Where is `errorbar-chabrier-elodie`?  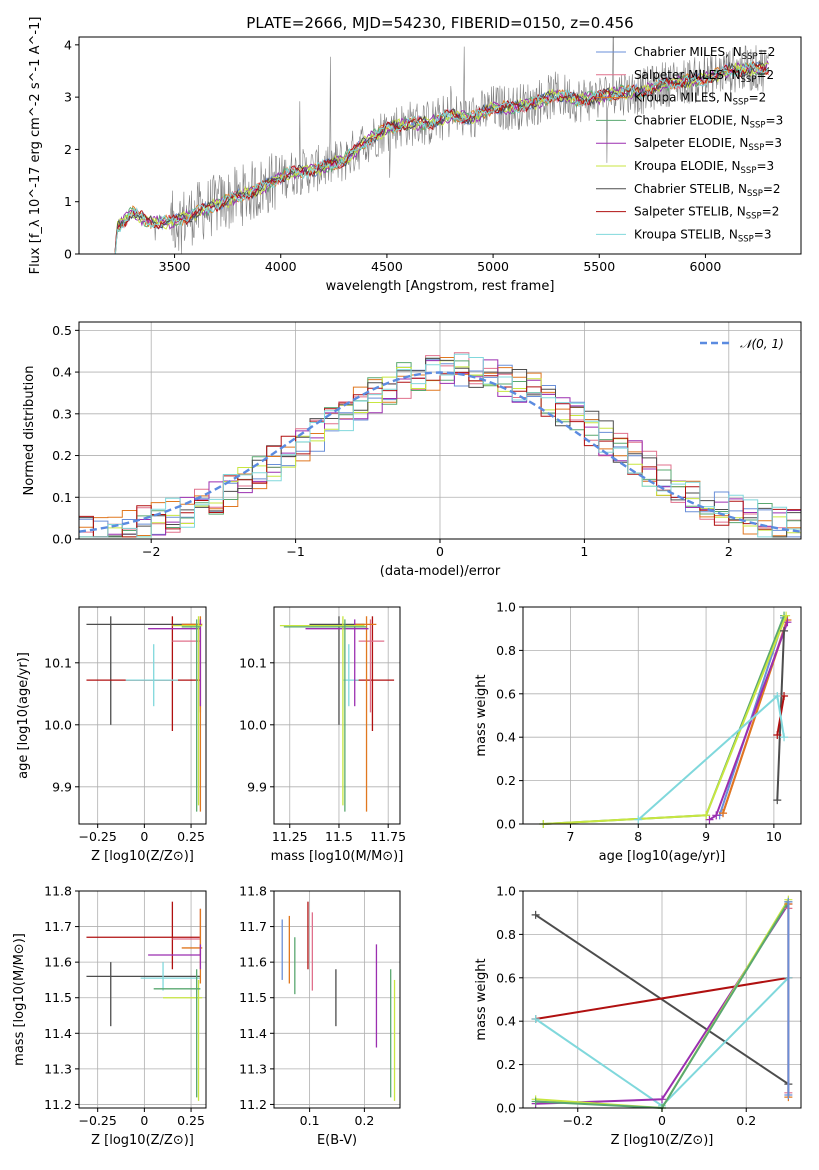
errorbar-chabrier-elodie is located at coordinates (191, 715).